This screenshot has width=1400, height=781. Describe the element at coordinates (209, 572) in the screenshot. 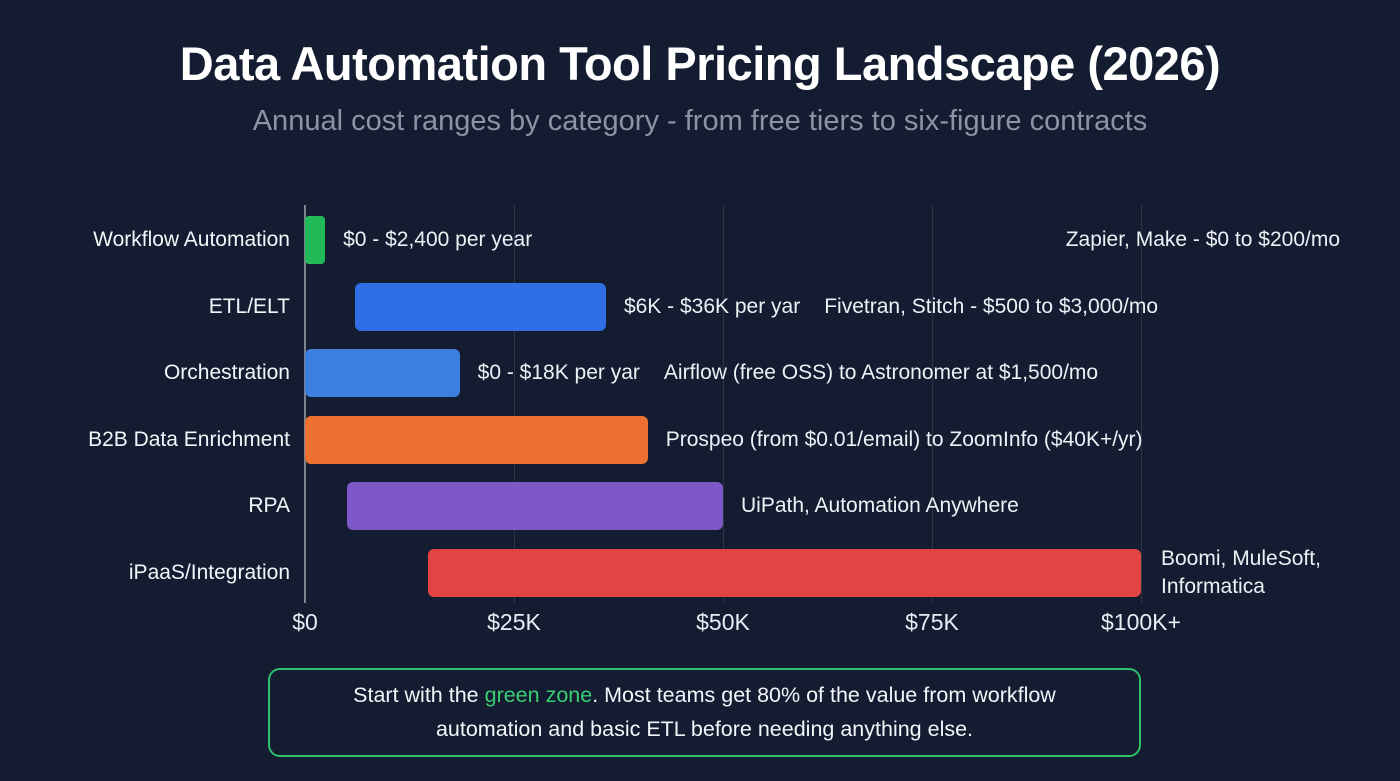

I see `category-label-ipaas-integration: iPaaS/Integration` at that location.